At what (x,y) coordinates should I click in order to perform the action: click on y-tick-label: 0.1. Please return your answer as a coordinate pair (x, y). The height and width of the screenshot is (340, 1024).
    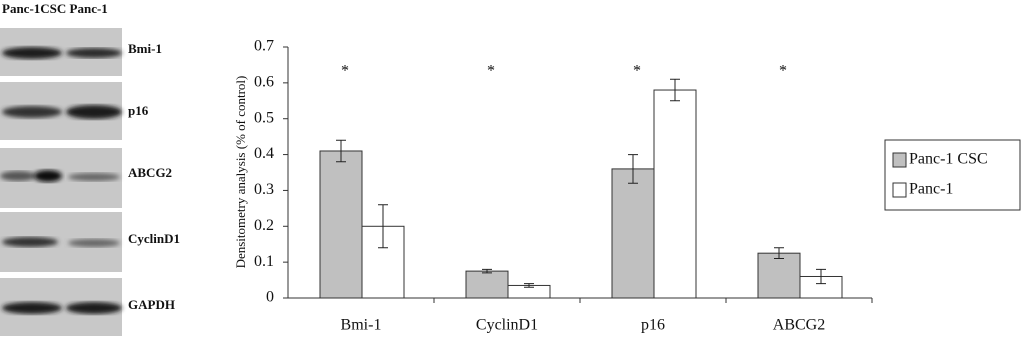
    Looking at the image, I should click on (264, 261).